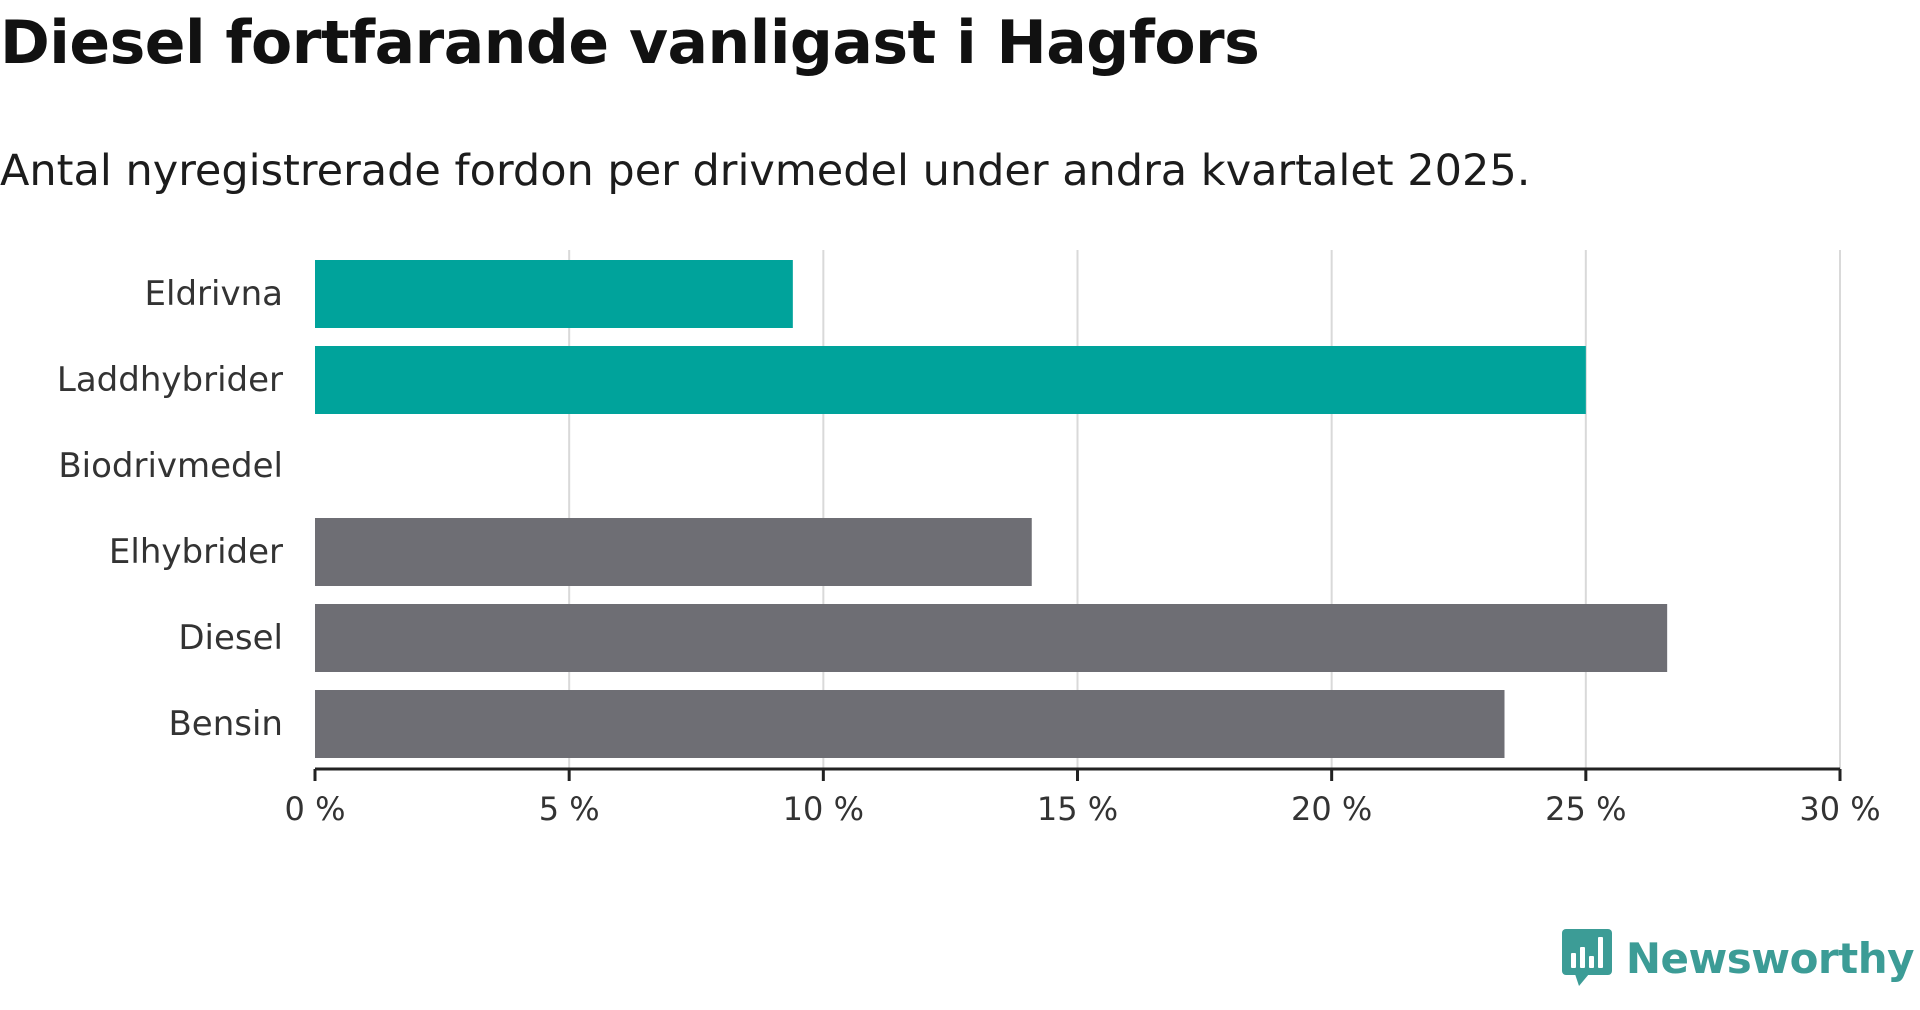  What do you see at coordinates (170, 380) in the screenshot?
I see `category-label-laddhybrider: Laddhybrider` at bounding box center [170, 380].